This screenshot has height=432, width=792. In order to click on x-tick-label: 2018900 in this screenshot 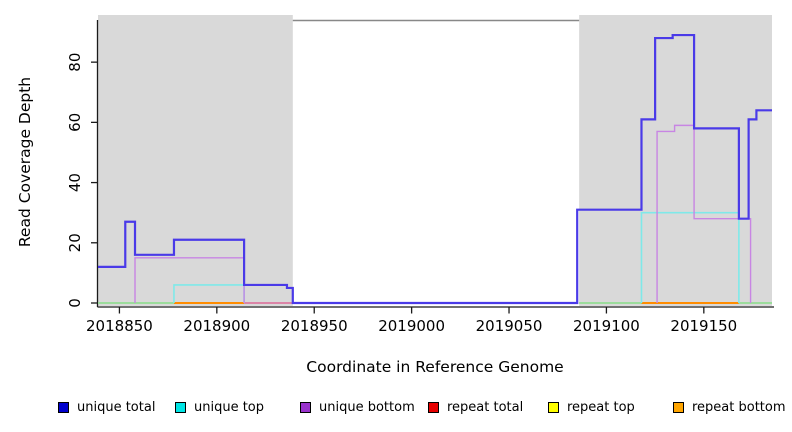, I will do `click(216, 326)`.